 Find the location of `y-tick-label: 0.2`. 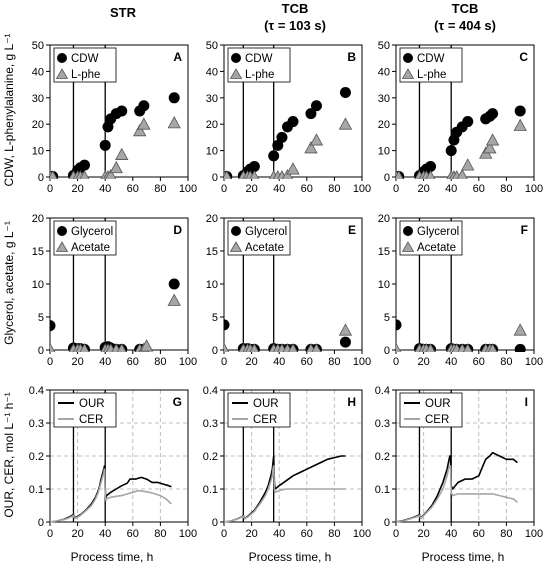

y-tick-label: 0.2 is located at coordinates (36, 457).